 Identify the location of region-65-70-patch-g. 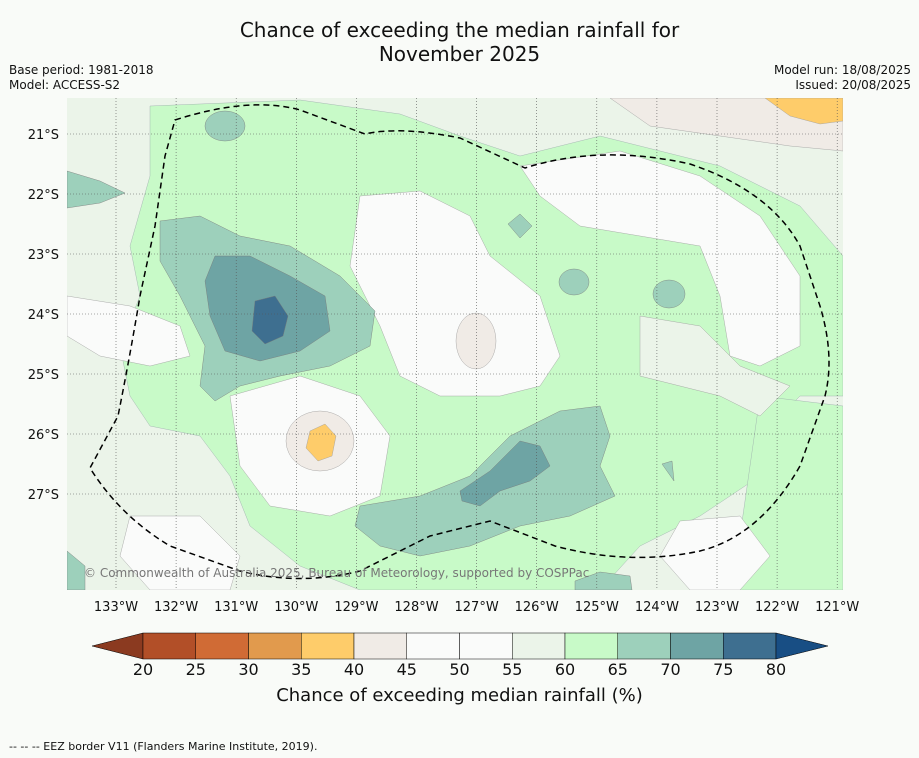
(603, 580).